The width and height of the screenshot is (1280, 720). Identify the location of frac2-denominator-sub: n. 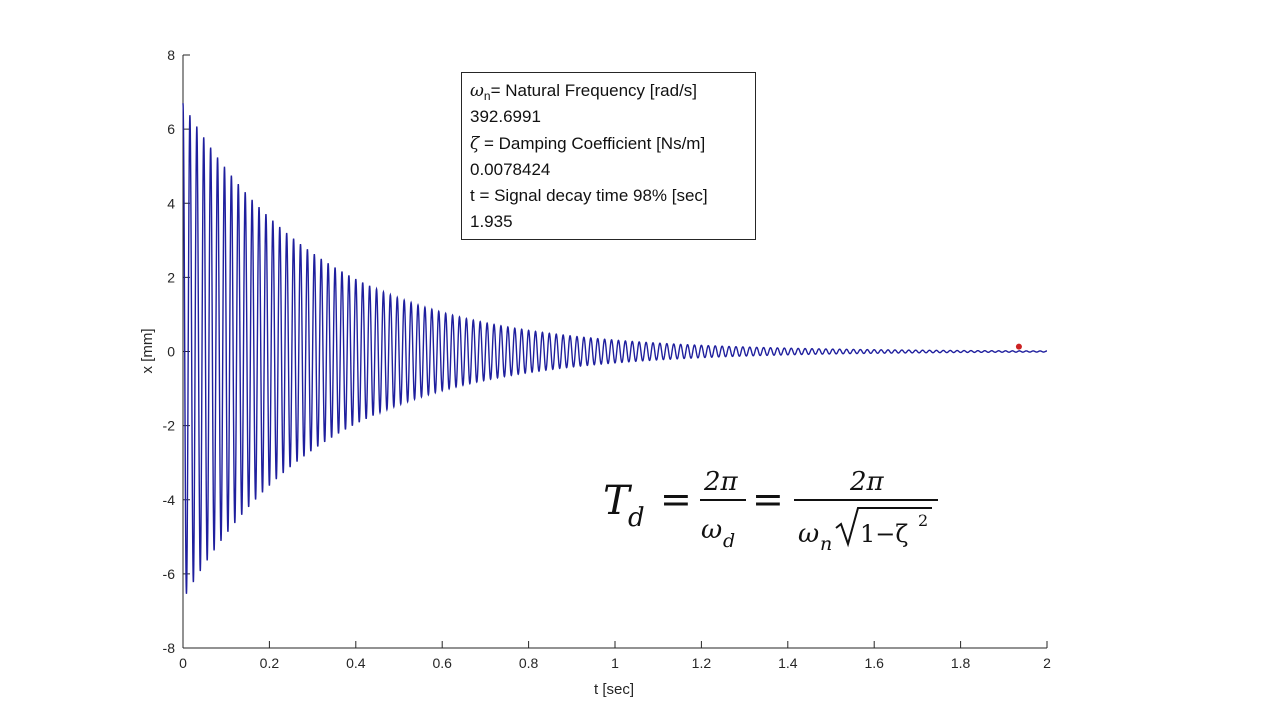
(826, 544).